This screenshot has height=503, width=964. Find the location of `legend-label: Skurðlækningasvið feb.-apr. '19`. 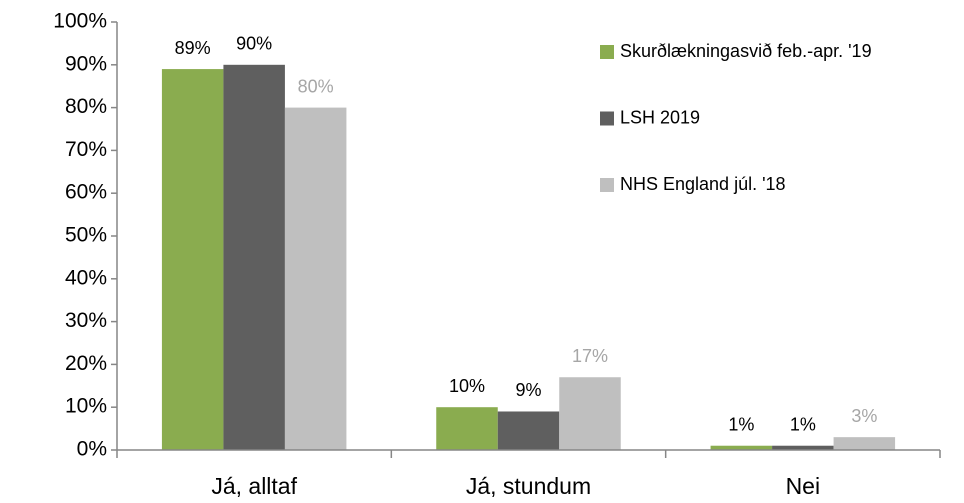

legend-label: Skurðlækningasvið feb.-apr. '19 is located at coordinates (746, 51).